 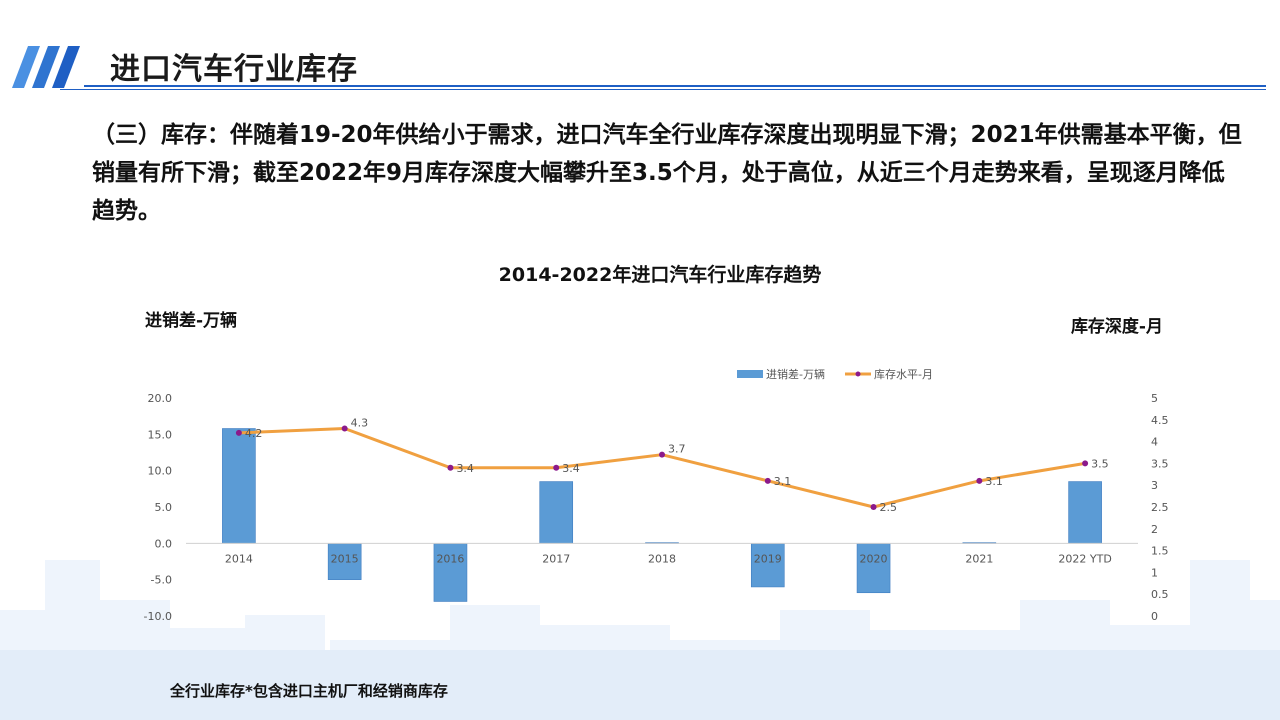 I want to click on y-right-tick-label: 0.5, so click(x=1160, y=594).